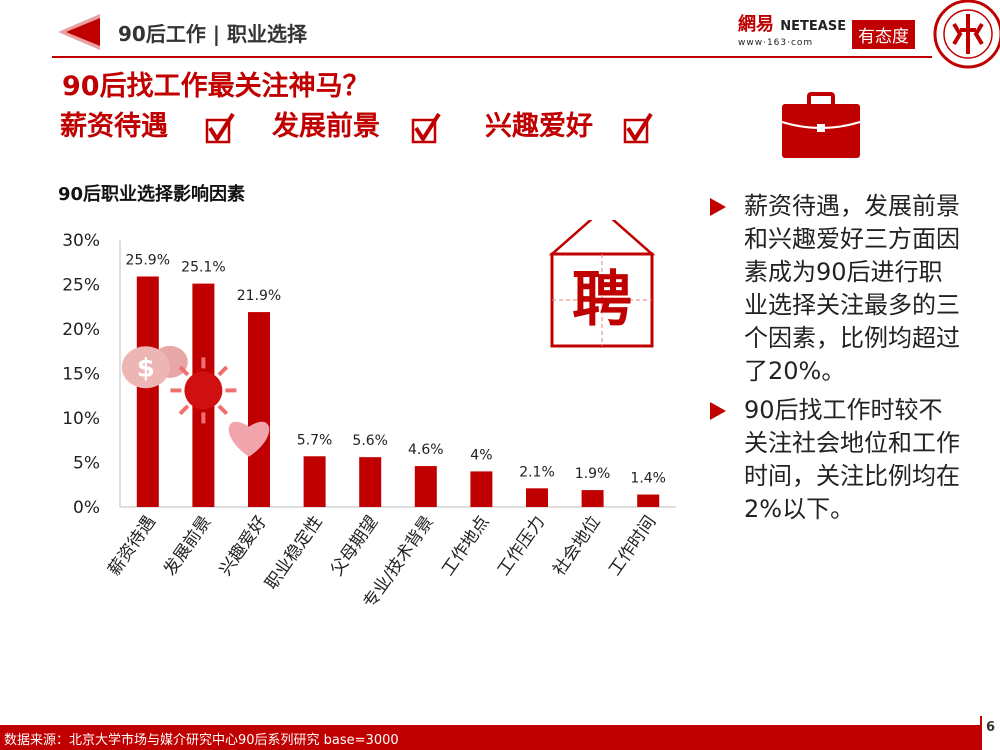  Describe the element at coordinates (152, 194) in the screenshot. I see `chart-title: 90后职业选择影响因素` at that location.